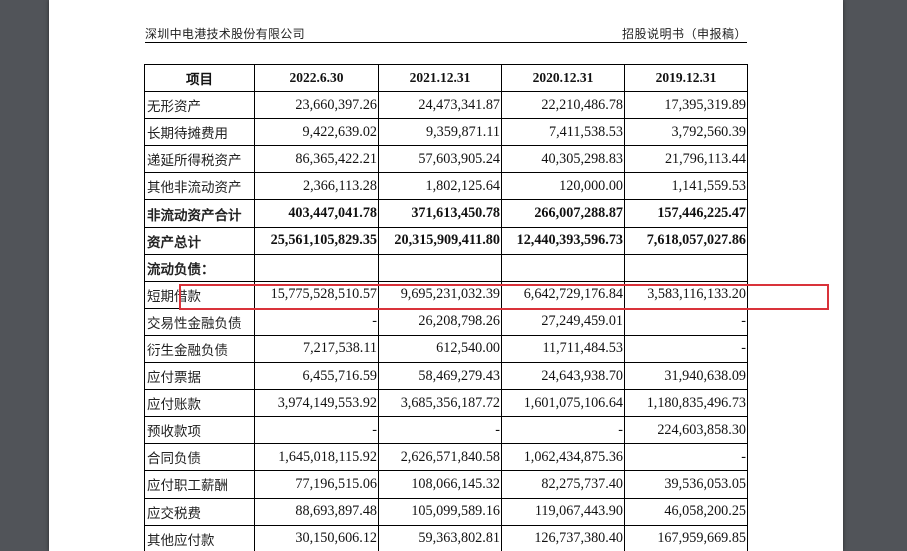  I want to click on table-row: 流动负债：, so click(446, 267).